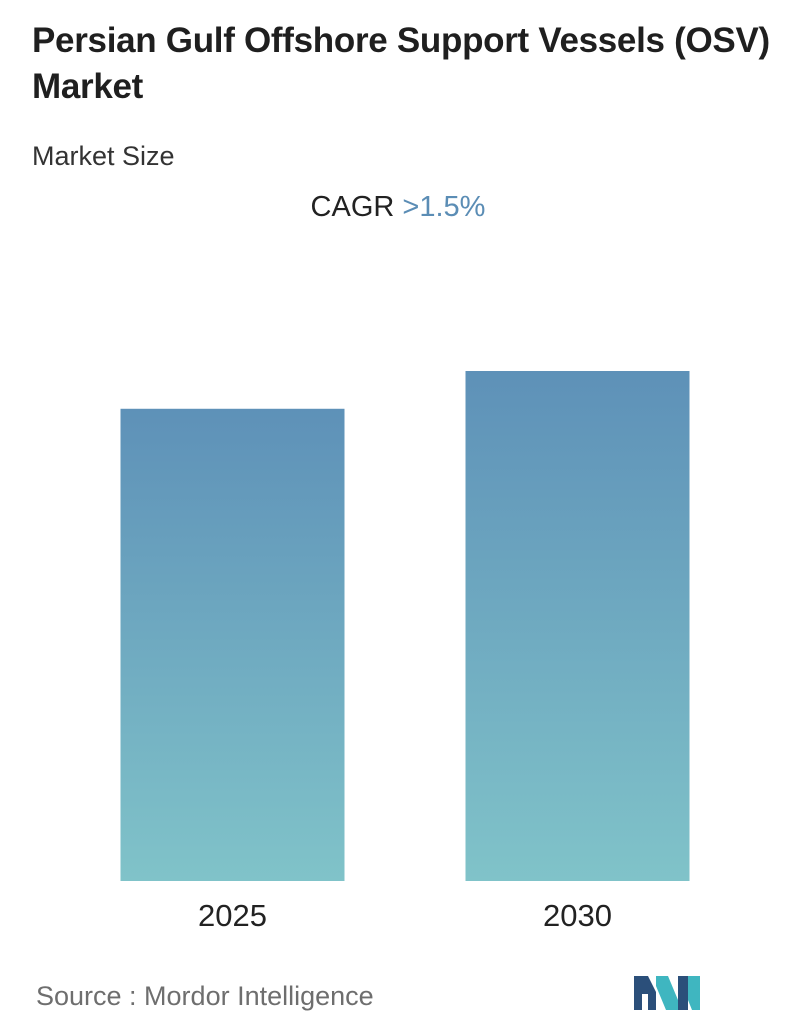  Describe the element at coordinates (405, 915) in the screenshot. I see `x-axis-labels: 2025 2030` at that location.